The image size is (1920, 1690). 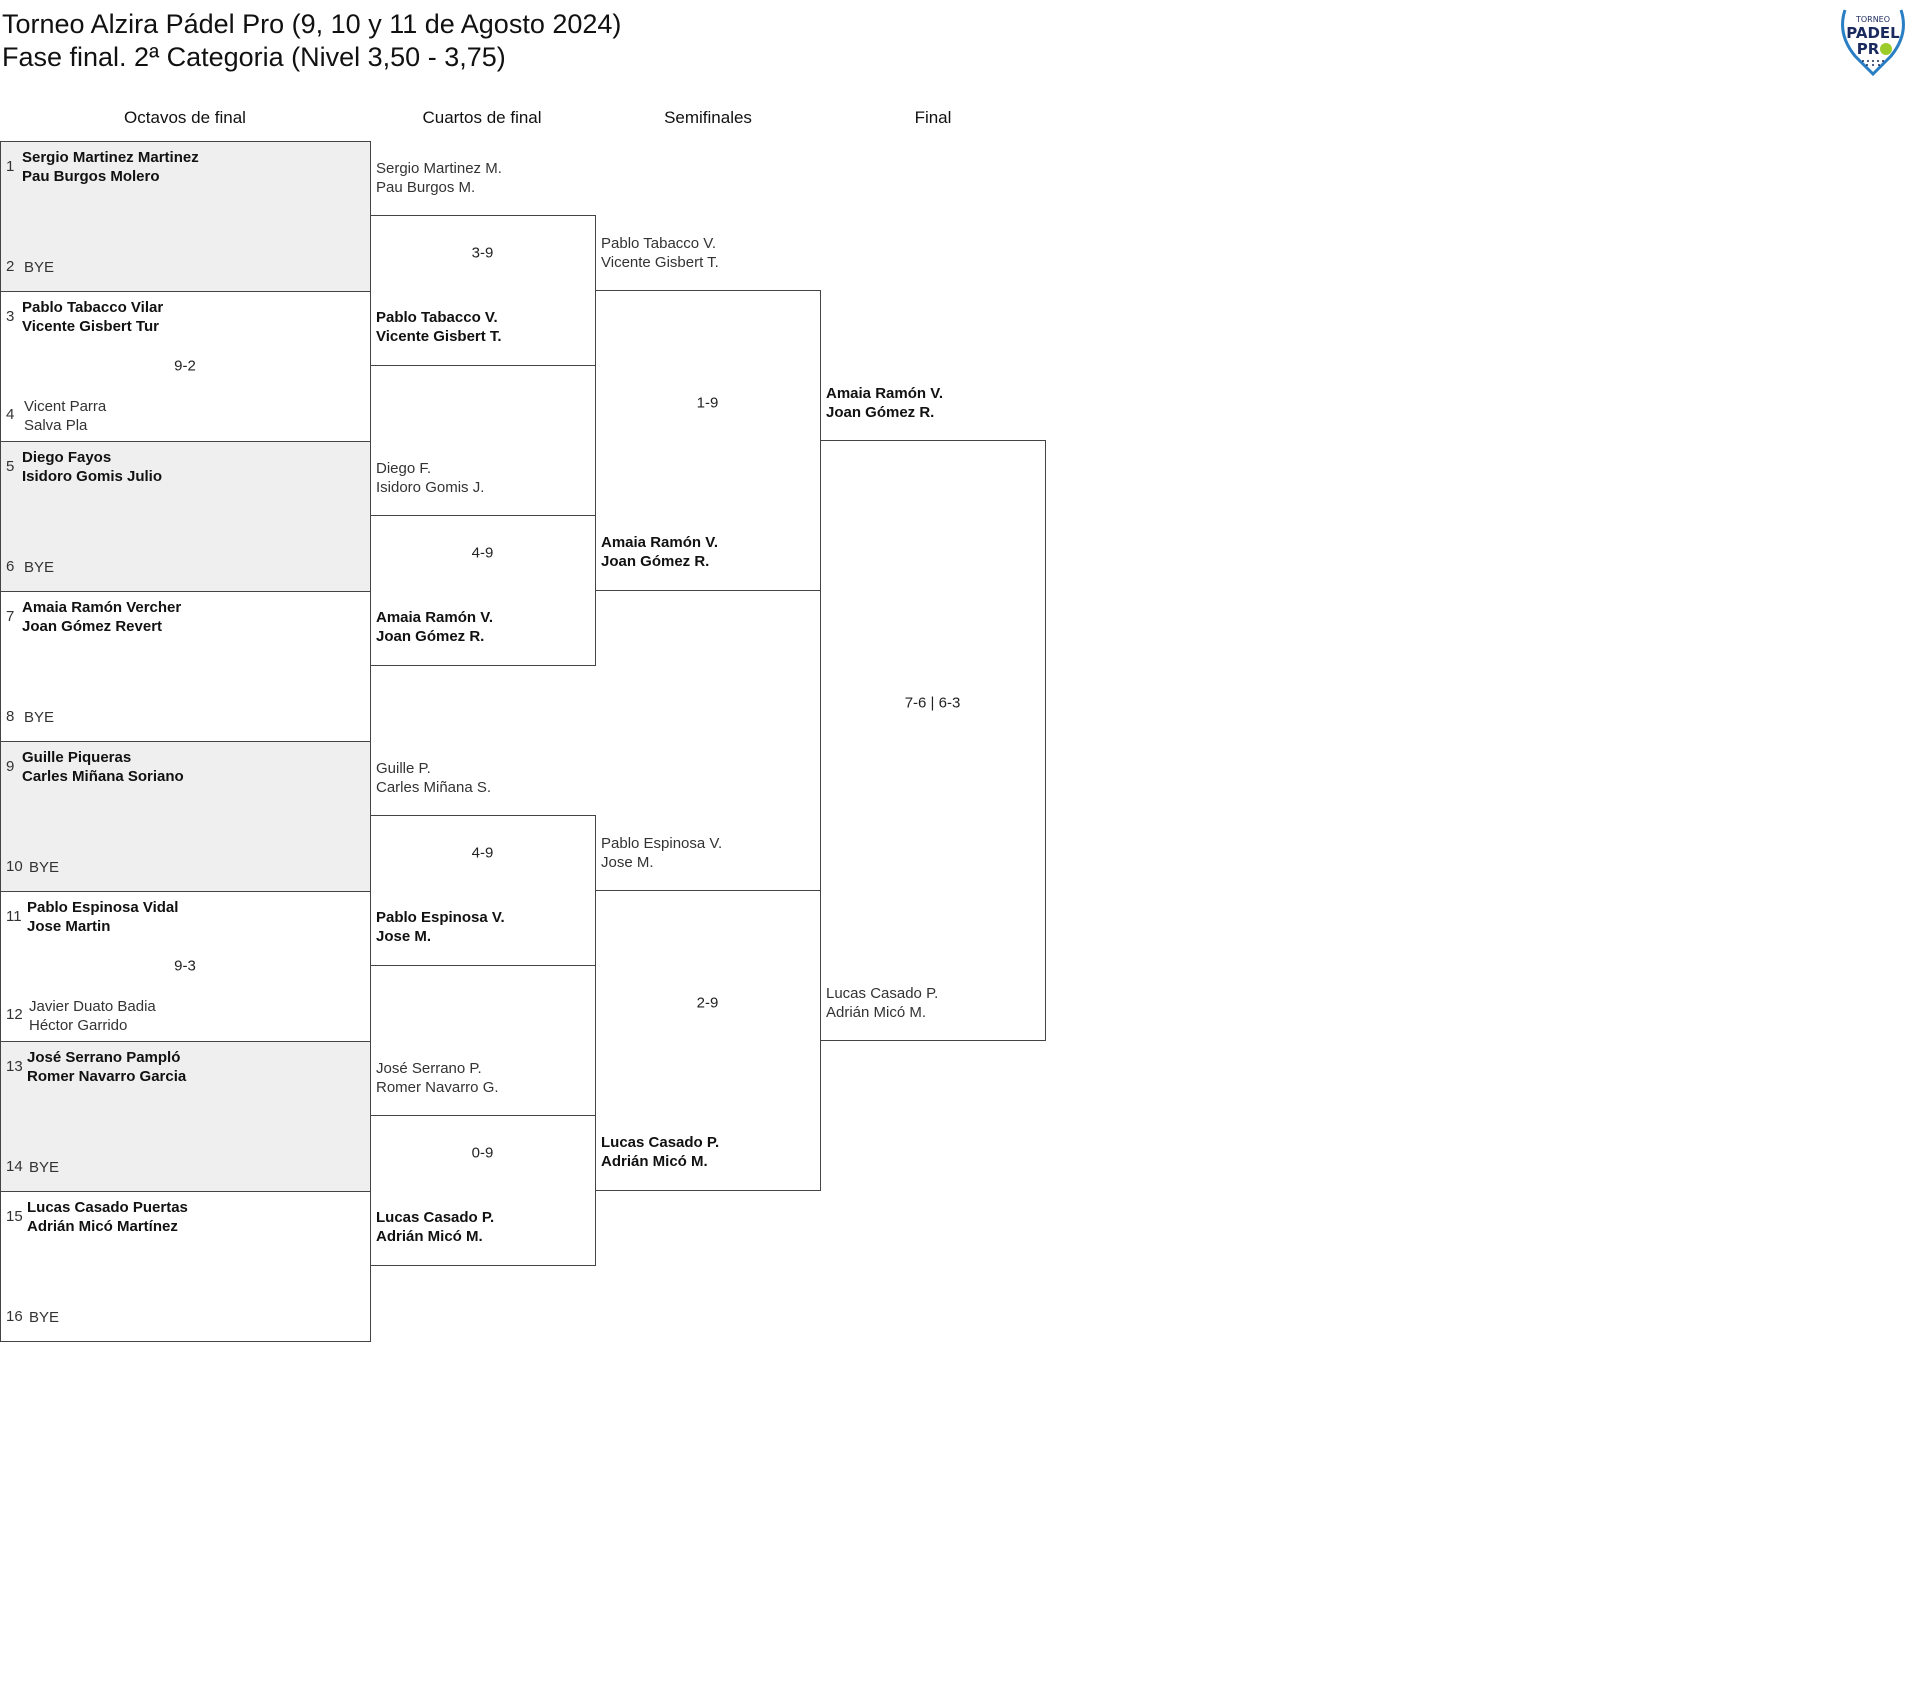 What do you see at coordinates (14, 1216) in the screenshot?
I see `seed-number: 15` at bounding box center [14, 1216].